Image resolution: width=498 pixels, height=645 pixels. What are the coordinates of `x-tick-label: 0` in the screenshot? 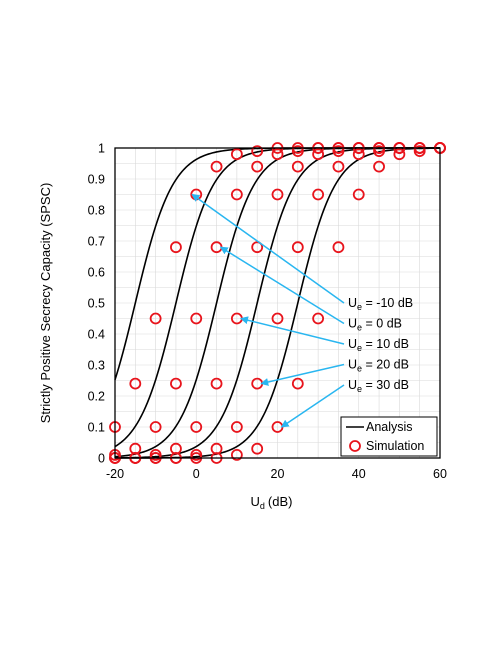 It's located at (196, 474).